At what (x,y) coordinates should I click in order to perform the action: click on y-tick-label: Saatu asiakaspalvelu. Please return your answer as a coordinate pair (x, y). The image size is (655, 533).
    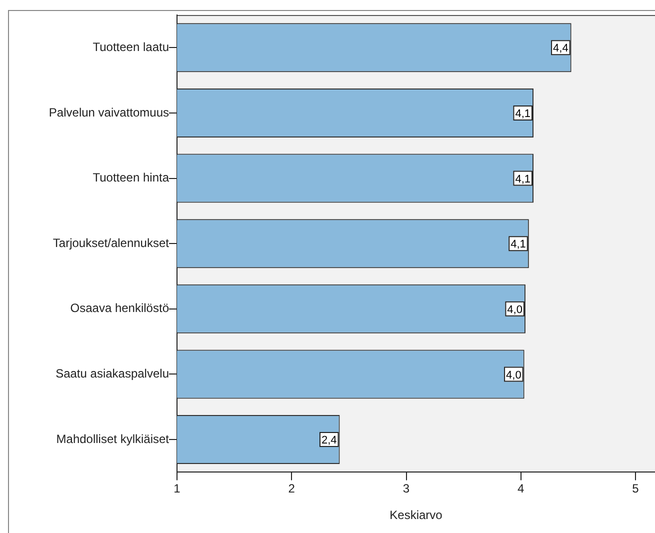
    Looking at the image, I should click on (112, 373).